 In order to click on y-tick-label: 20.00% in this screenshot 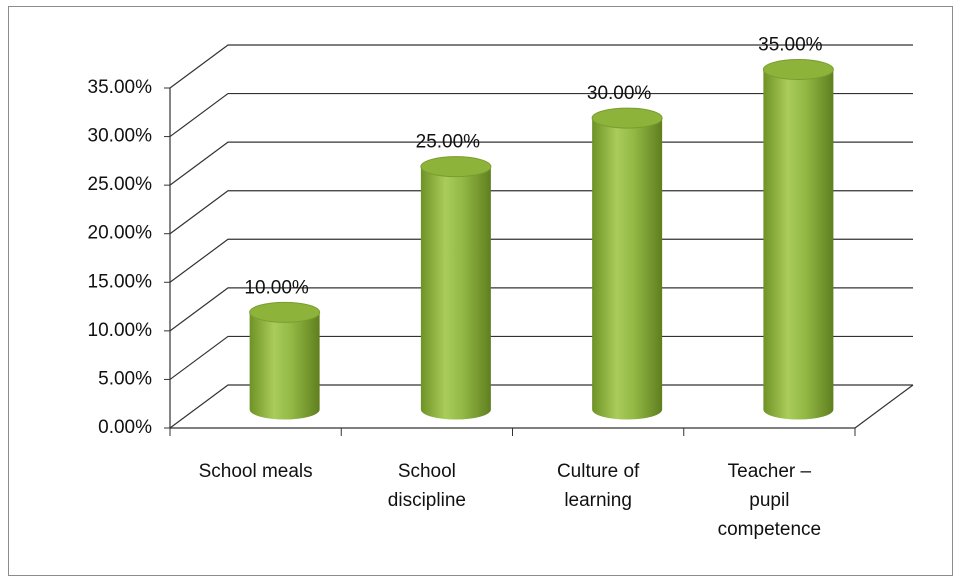, I will do `click(120, 233)`.